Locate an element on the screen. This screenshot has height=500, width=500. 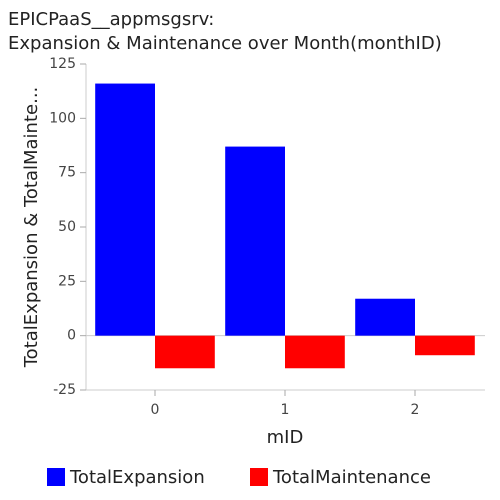
y-tick-label: 100 is located at coordinates (62, 118).